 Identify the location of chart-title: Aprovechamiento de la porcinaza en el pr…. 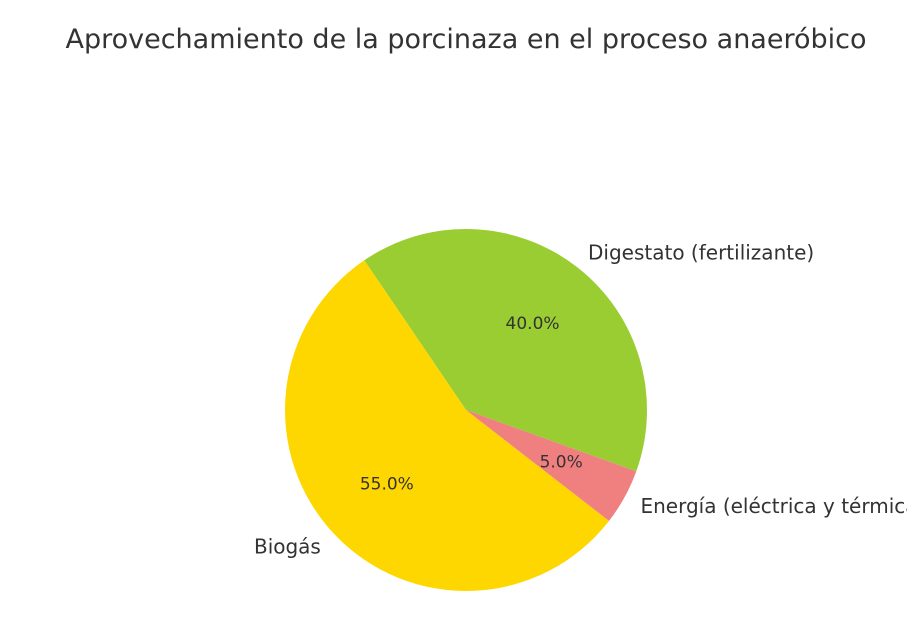
(465, 39).